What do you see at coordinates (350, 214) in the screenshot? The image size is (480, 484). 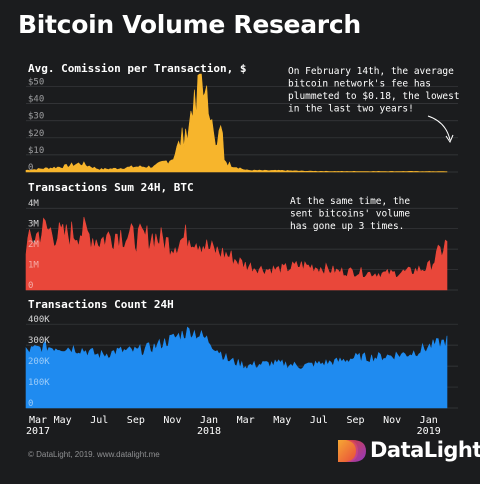 I see `annotation-line: sent bitcoins' volume` at bounding box center [350, 214].